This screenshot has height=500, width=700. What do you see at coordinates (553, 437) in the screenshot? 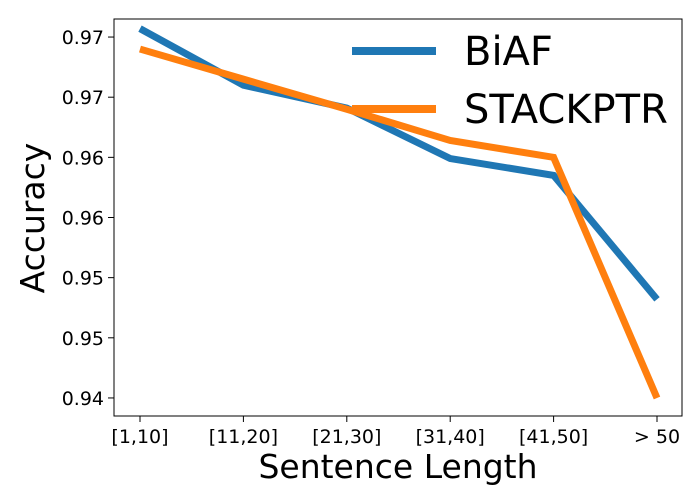
I see `x-tick-label: [41,50]` at bounding box center [553, 437].